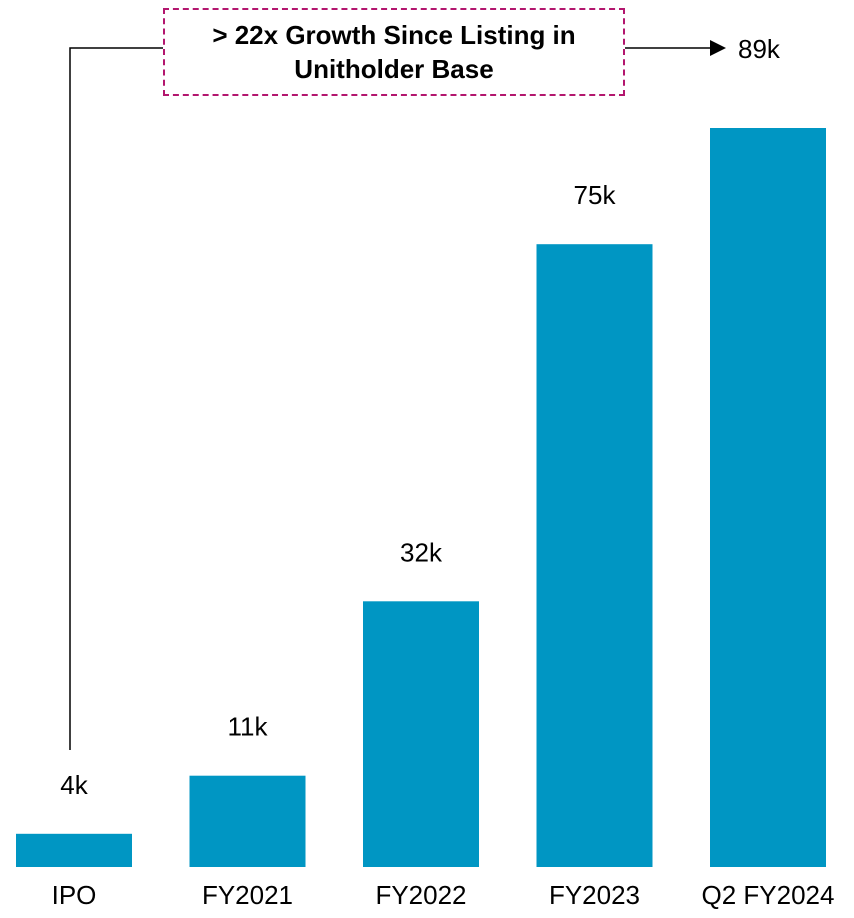  Describe the element at coordinates (421, 552) in the screenshot. I see `value-label: 32k` at that location.